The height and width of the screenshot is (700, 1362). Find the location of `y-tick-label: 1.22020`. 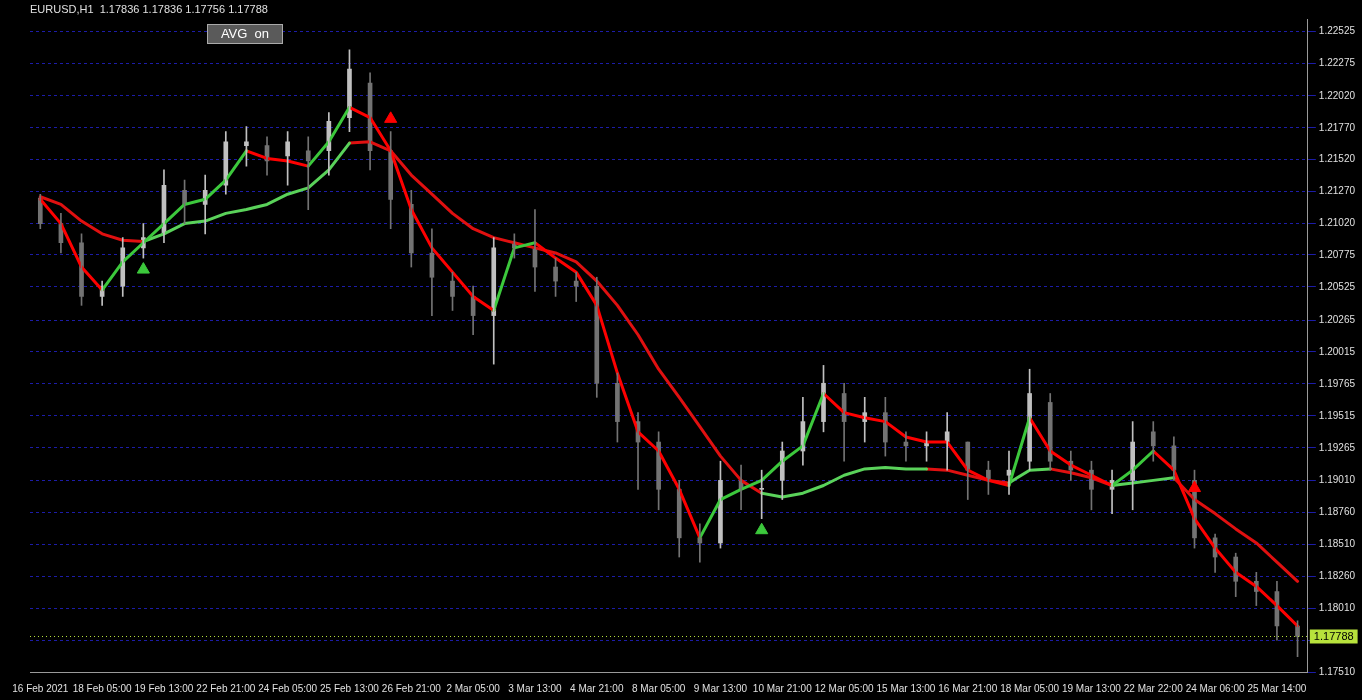

y-tick-label: 1.22020 is located at coordinates (1337, 95).